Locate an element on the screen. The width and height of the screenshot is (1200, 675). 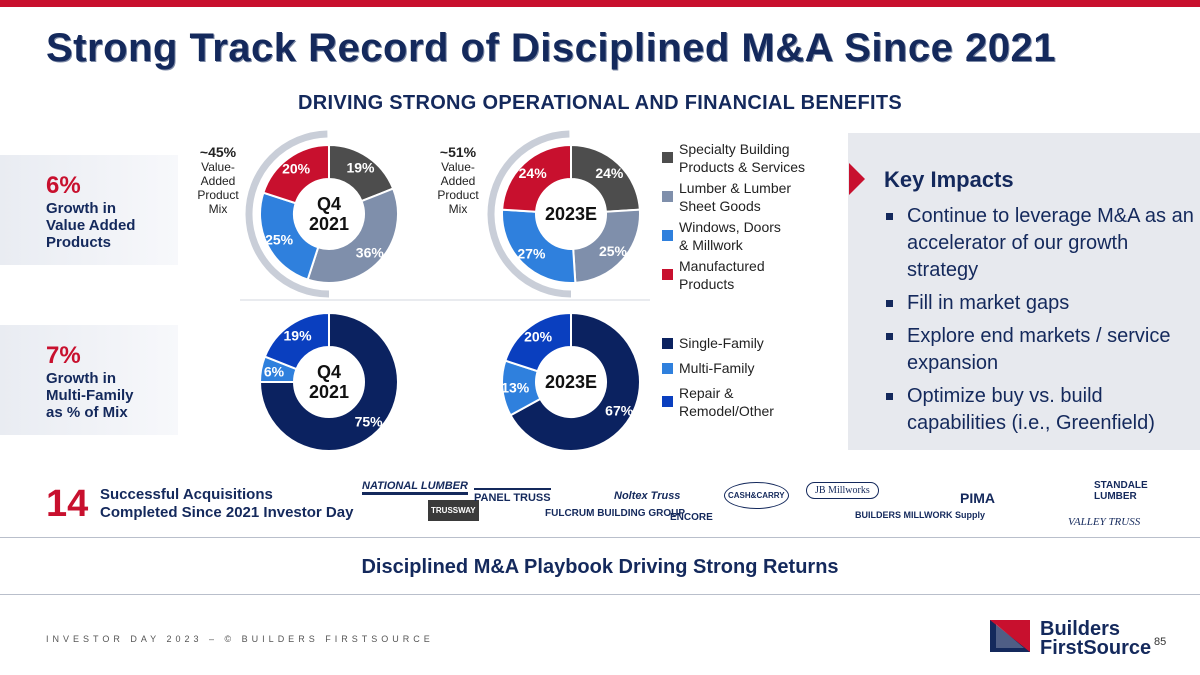
arc-value-added-2021 is located at coordinates (287, 214).